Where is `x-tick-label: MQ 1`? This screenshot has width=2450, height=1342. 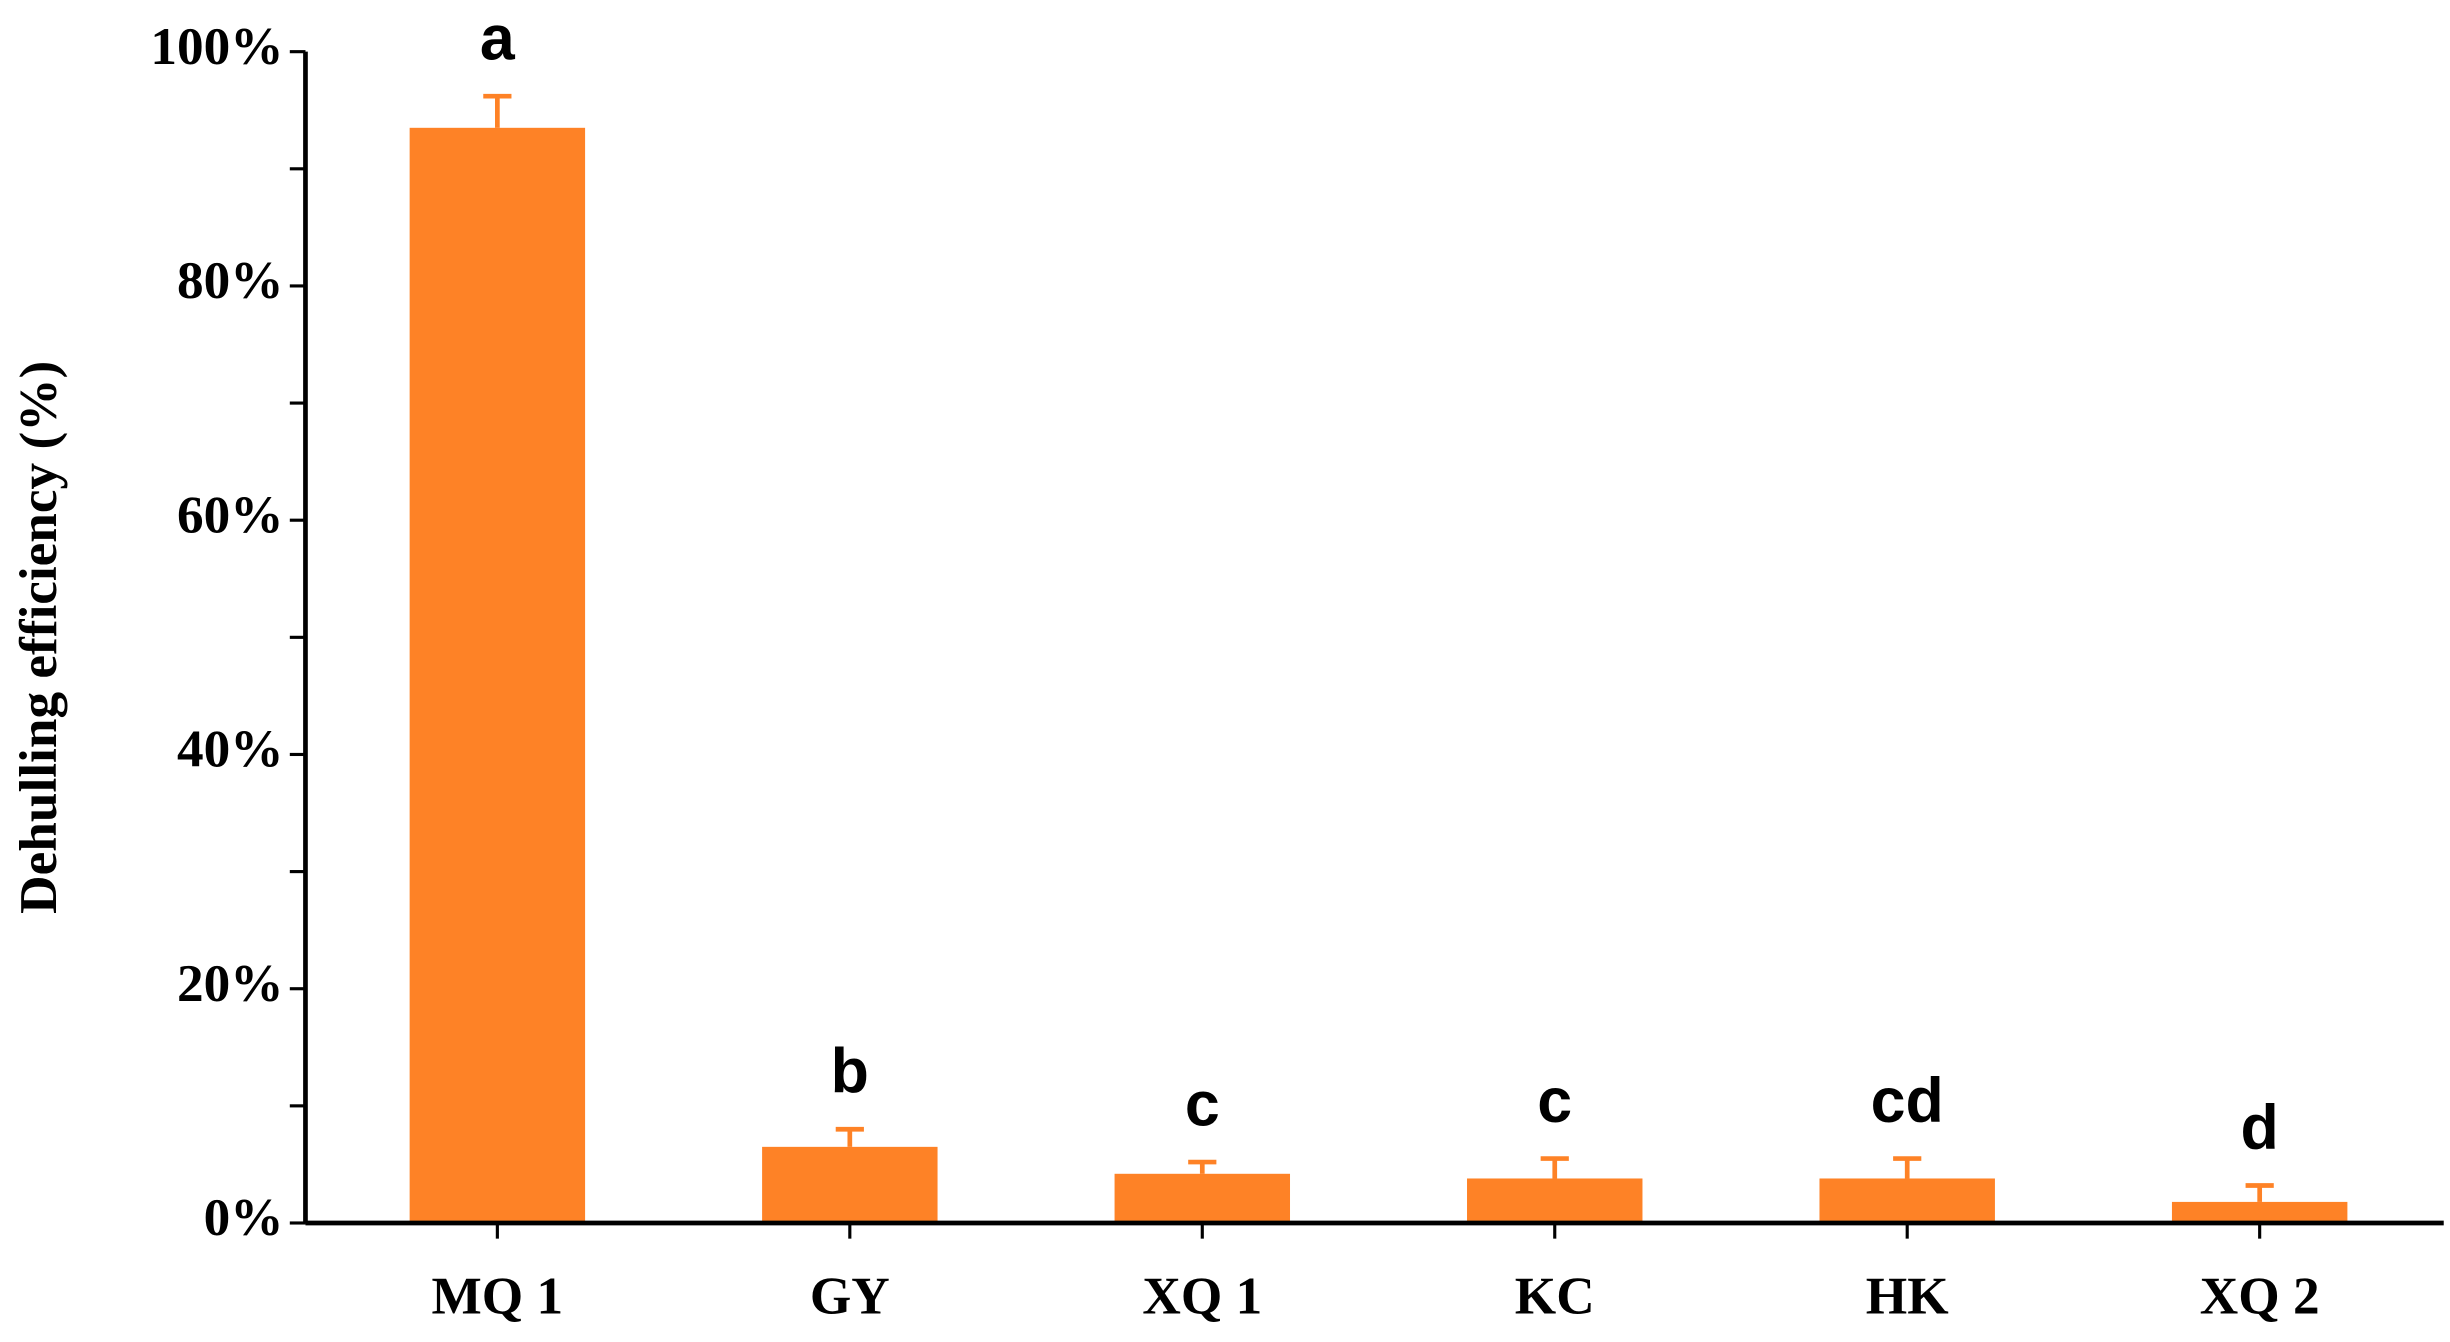
x-tick-label: MQ 1 is located at coordinates (498, 1296).